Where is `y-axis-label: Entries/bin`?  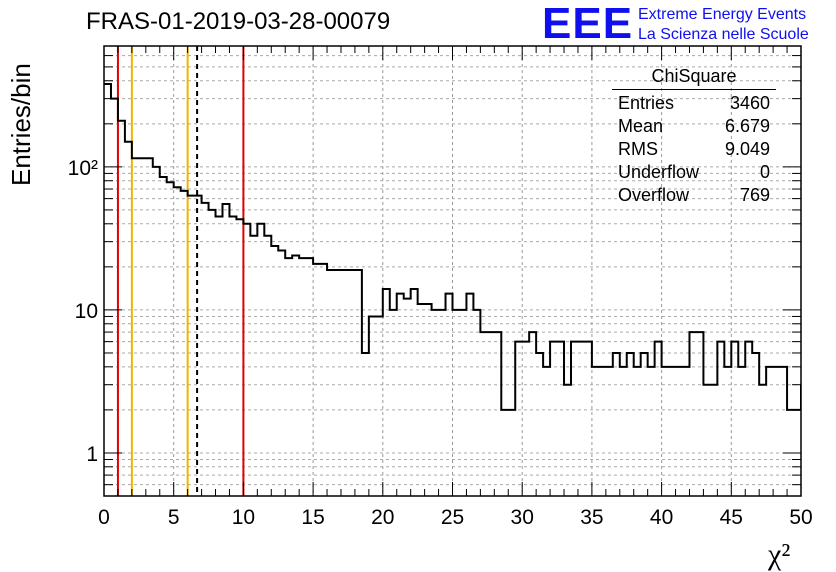
y-axis-label: Entries/bin is located at coordinates (21, 124).